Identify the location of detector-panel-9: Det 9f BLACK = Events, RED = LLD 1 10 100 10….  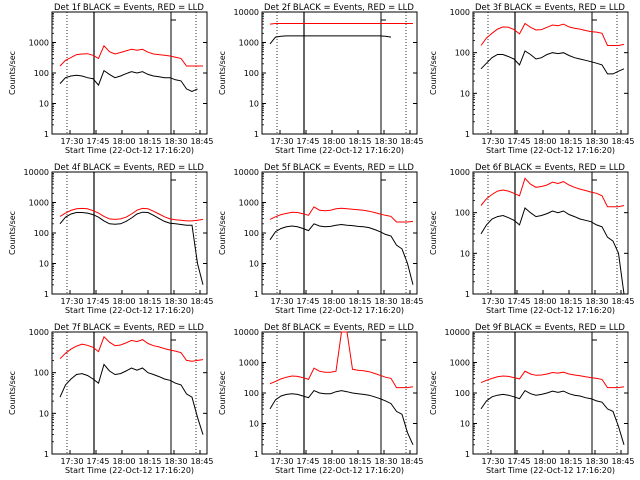
(532, 399).